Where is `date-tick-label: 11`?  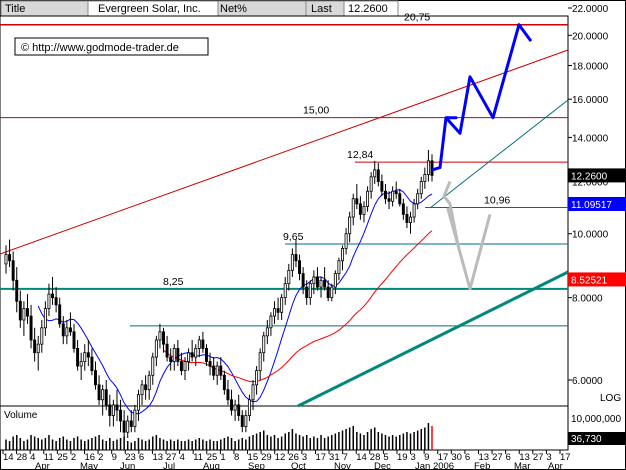 date-tick-label: 11 is located at coordinates (198, 457).